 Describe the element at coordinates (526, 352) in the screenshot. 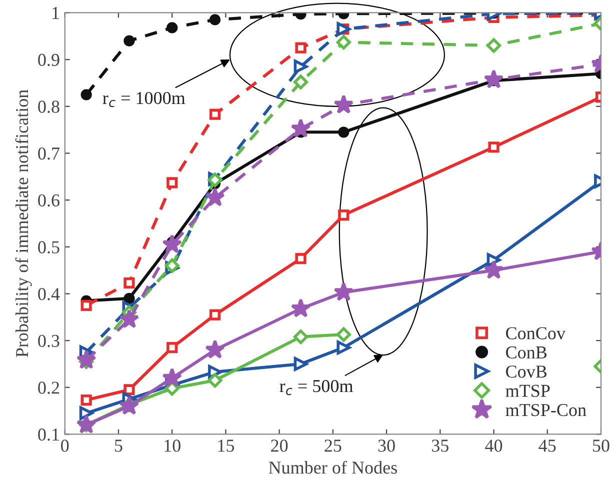

I see `legend-label: ConB` at that location.